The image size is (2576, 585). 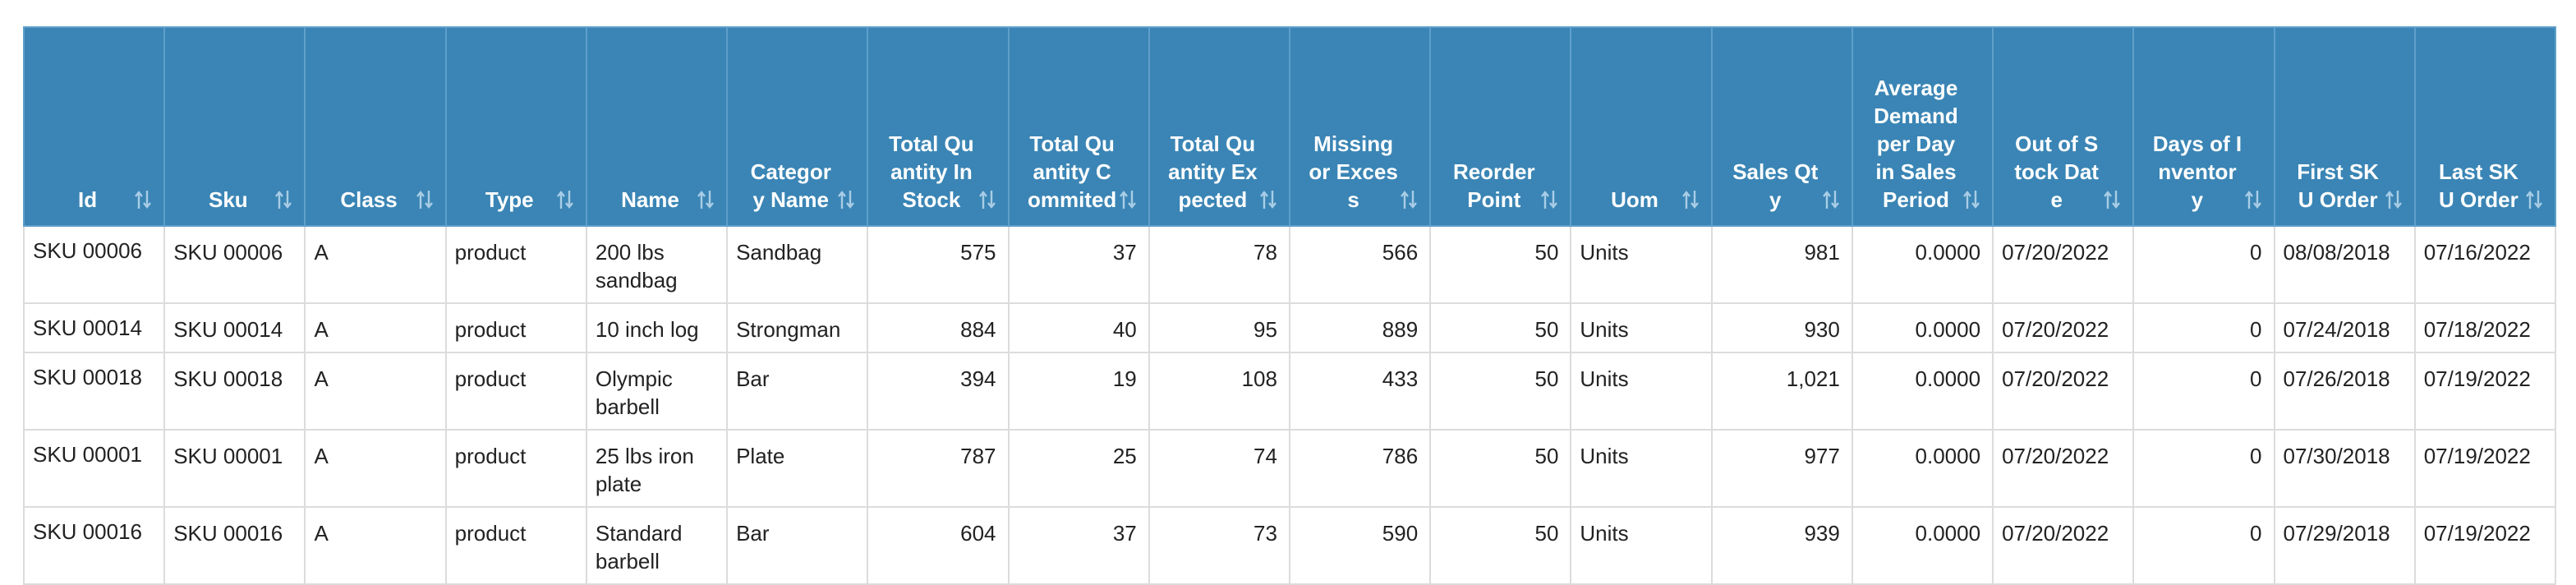 What do you see at coordinates (1635, 199) in the screenshot?
I see `header-label: Uom` at bounding box center [1635, 199].